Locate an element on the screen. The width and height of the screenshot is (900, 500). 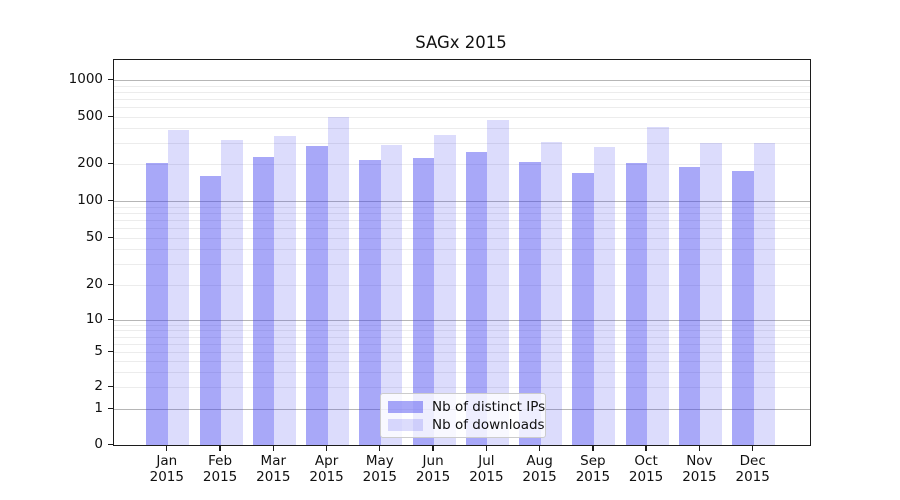
legend-swatch-downloads is located at coordinates (405, 425).